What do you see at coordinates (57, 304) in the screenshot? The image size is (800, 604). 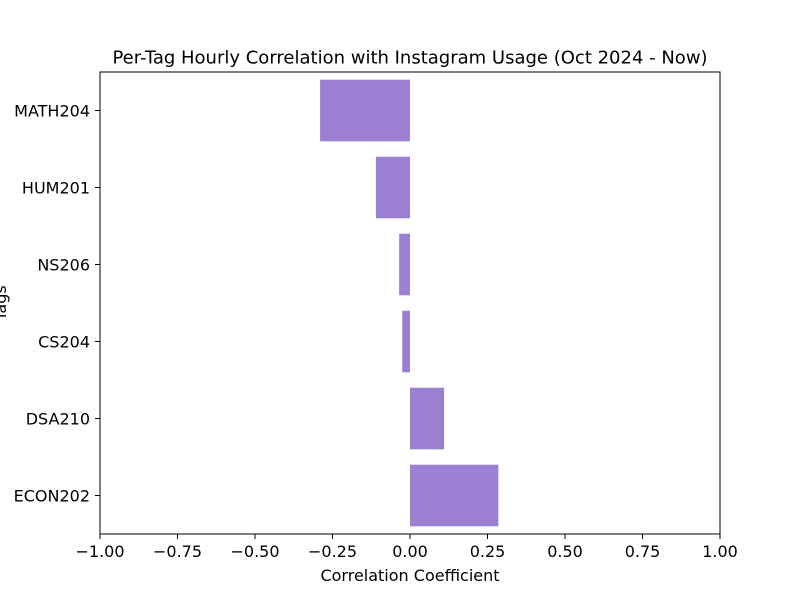 I see `y-axis: MATH204 HUM201 NS206 CS204 DSA210 ECON202` at bounding box center [57, 304].